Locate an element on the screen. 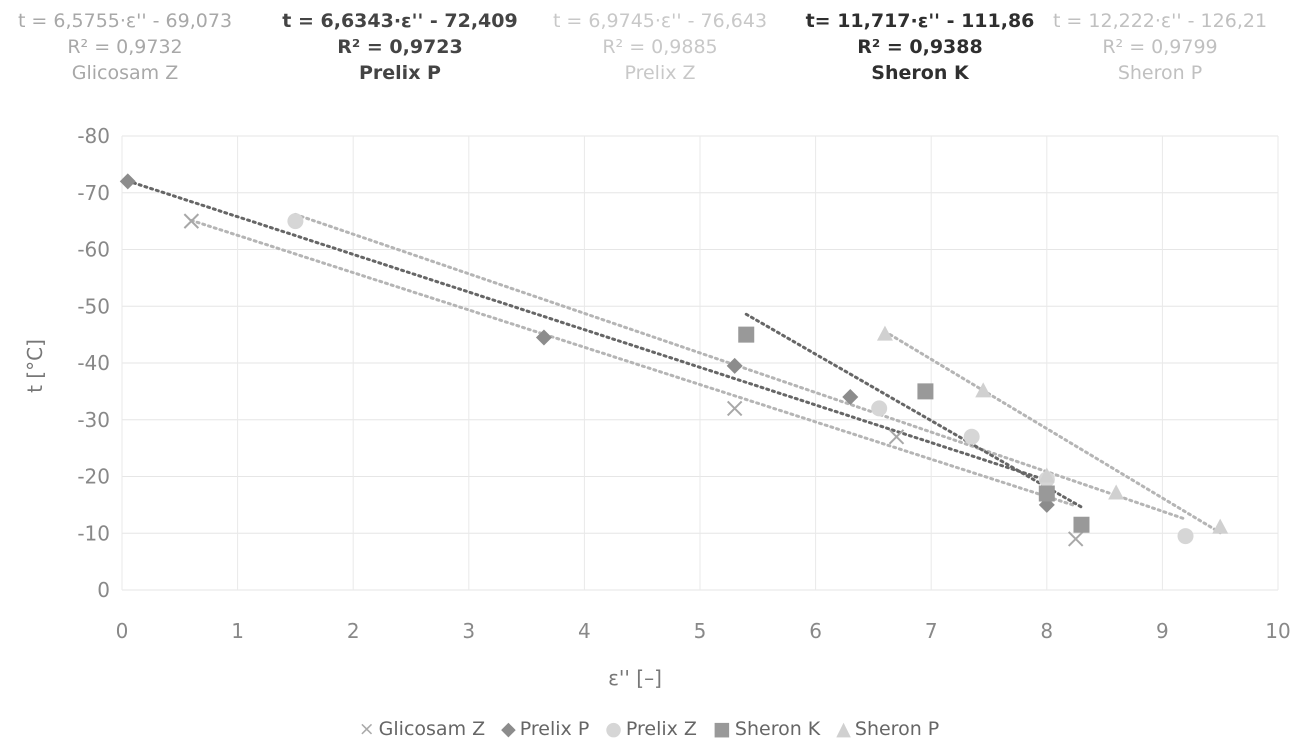 This screenshot has width=1298, height=741. x-tick-label: 3 is located at coordinates (468, 631).